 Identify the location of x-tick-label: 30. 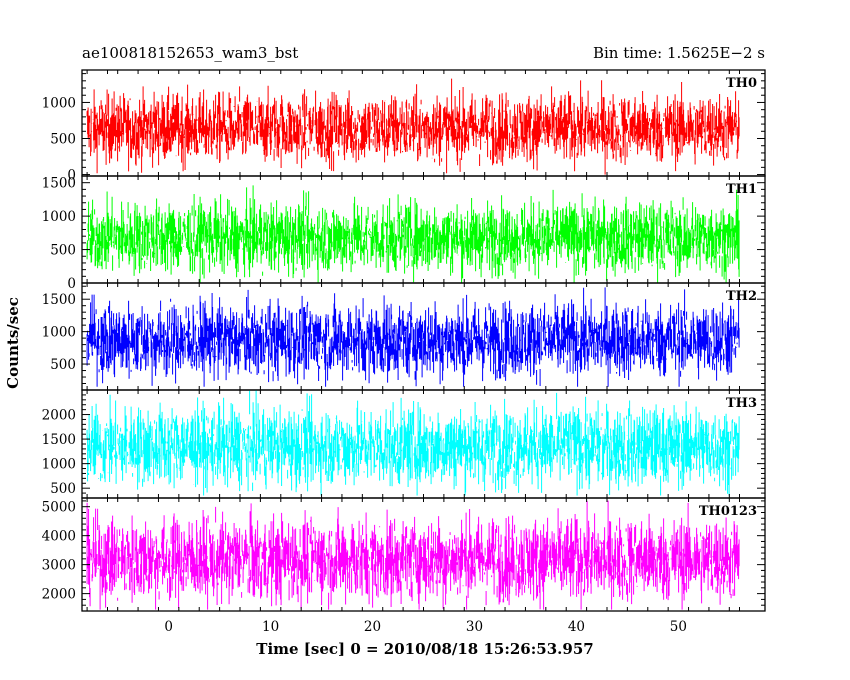
(474, 627).